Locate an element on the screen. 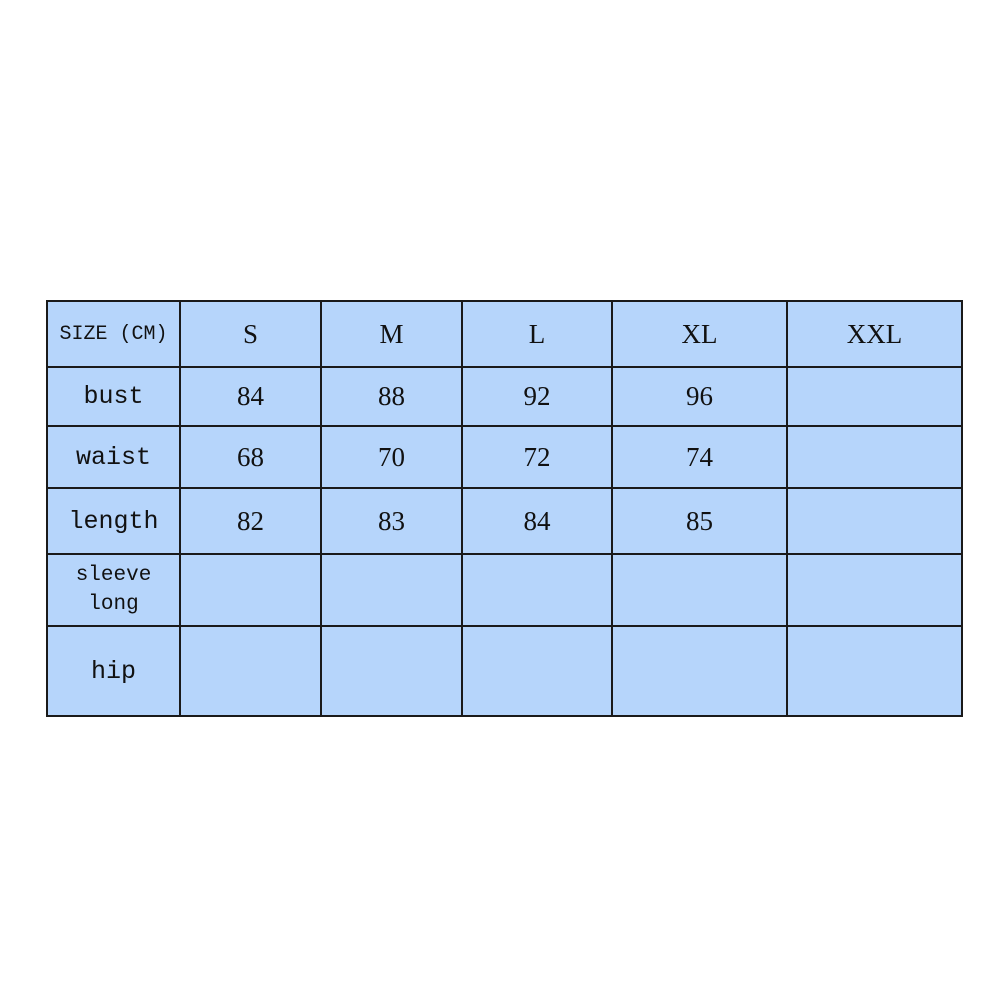 The width and height of the screenshot is (1002, 1002). row-label: hip is located at coordinates (113, 671).